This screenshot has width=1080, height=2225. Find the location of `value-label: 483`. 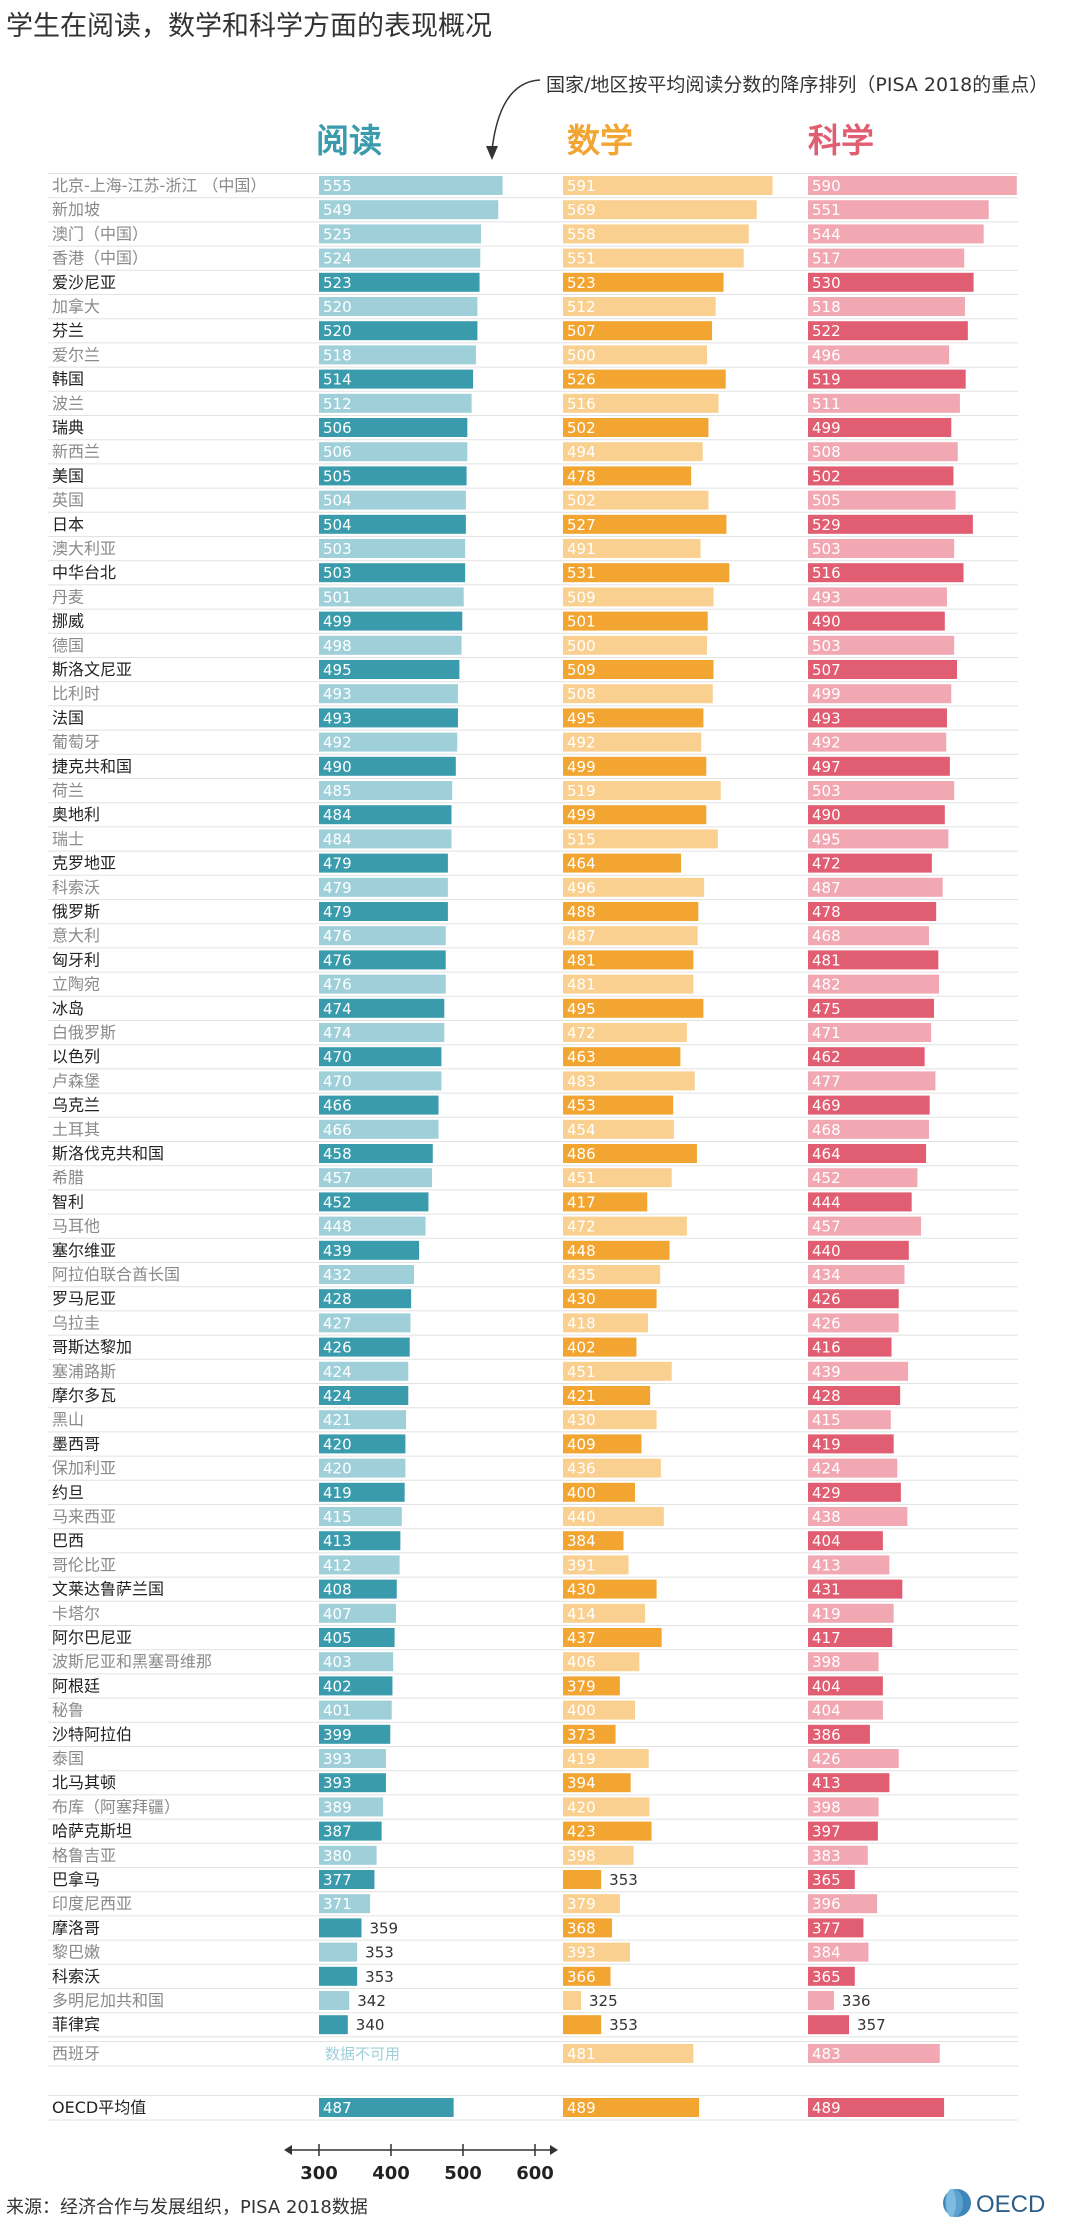

value-label: 483 is located at coordinates (826, 2054).